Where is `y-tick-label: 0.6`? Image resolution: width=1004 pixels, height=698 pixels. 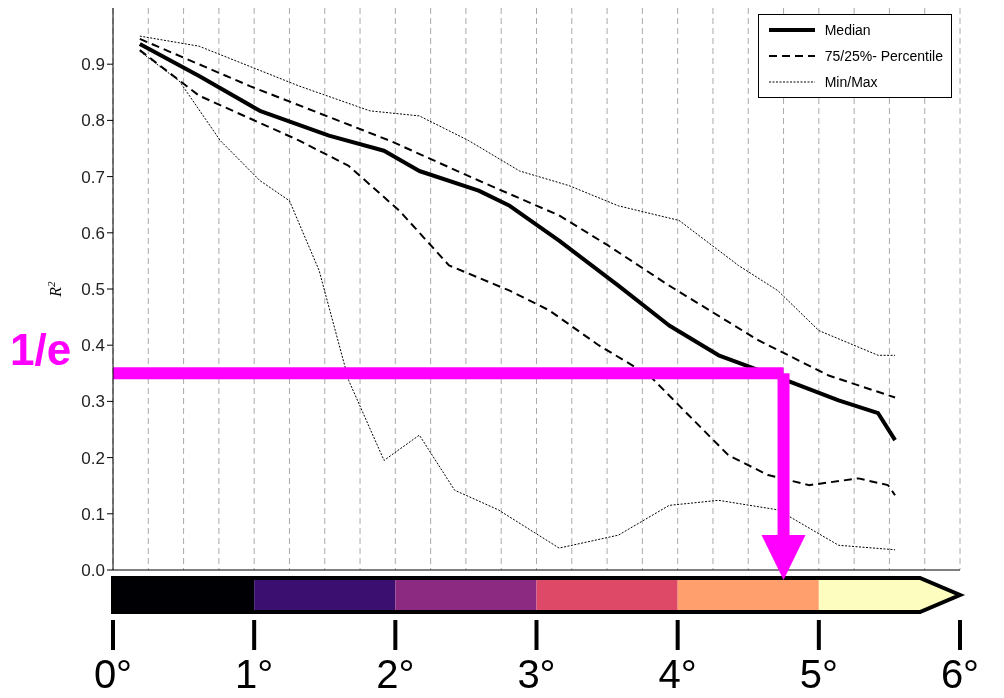 y-tick-label: 0.6 is located at coordinates (93, 233).